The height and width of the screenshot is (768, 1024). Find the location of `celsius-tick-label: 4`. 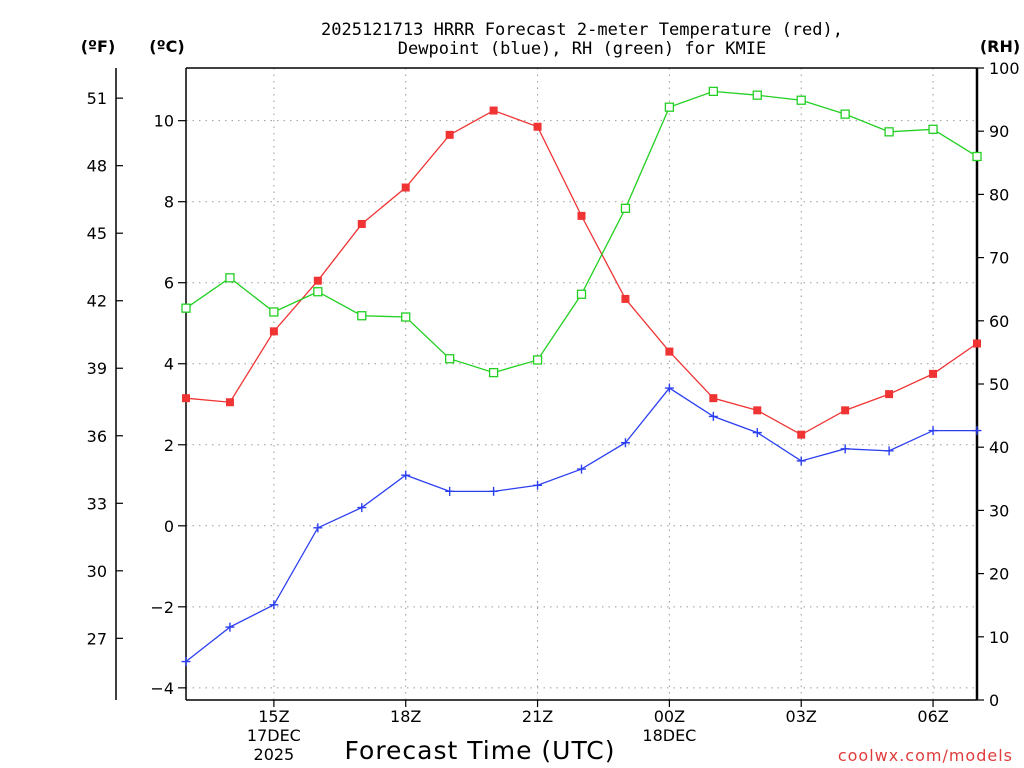

celsius-tick-label: 4 is located at coordinates (169, 364).